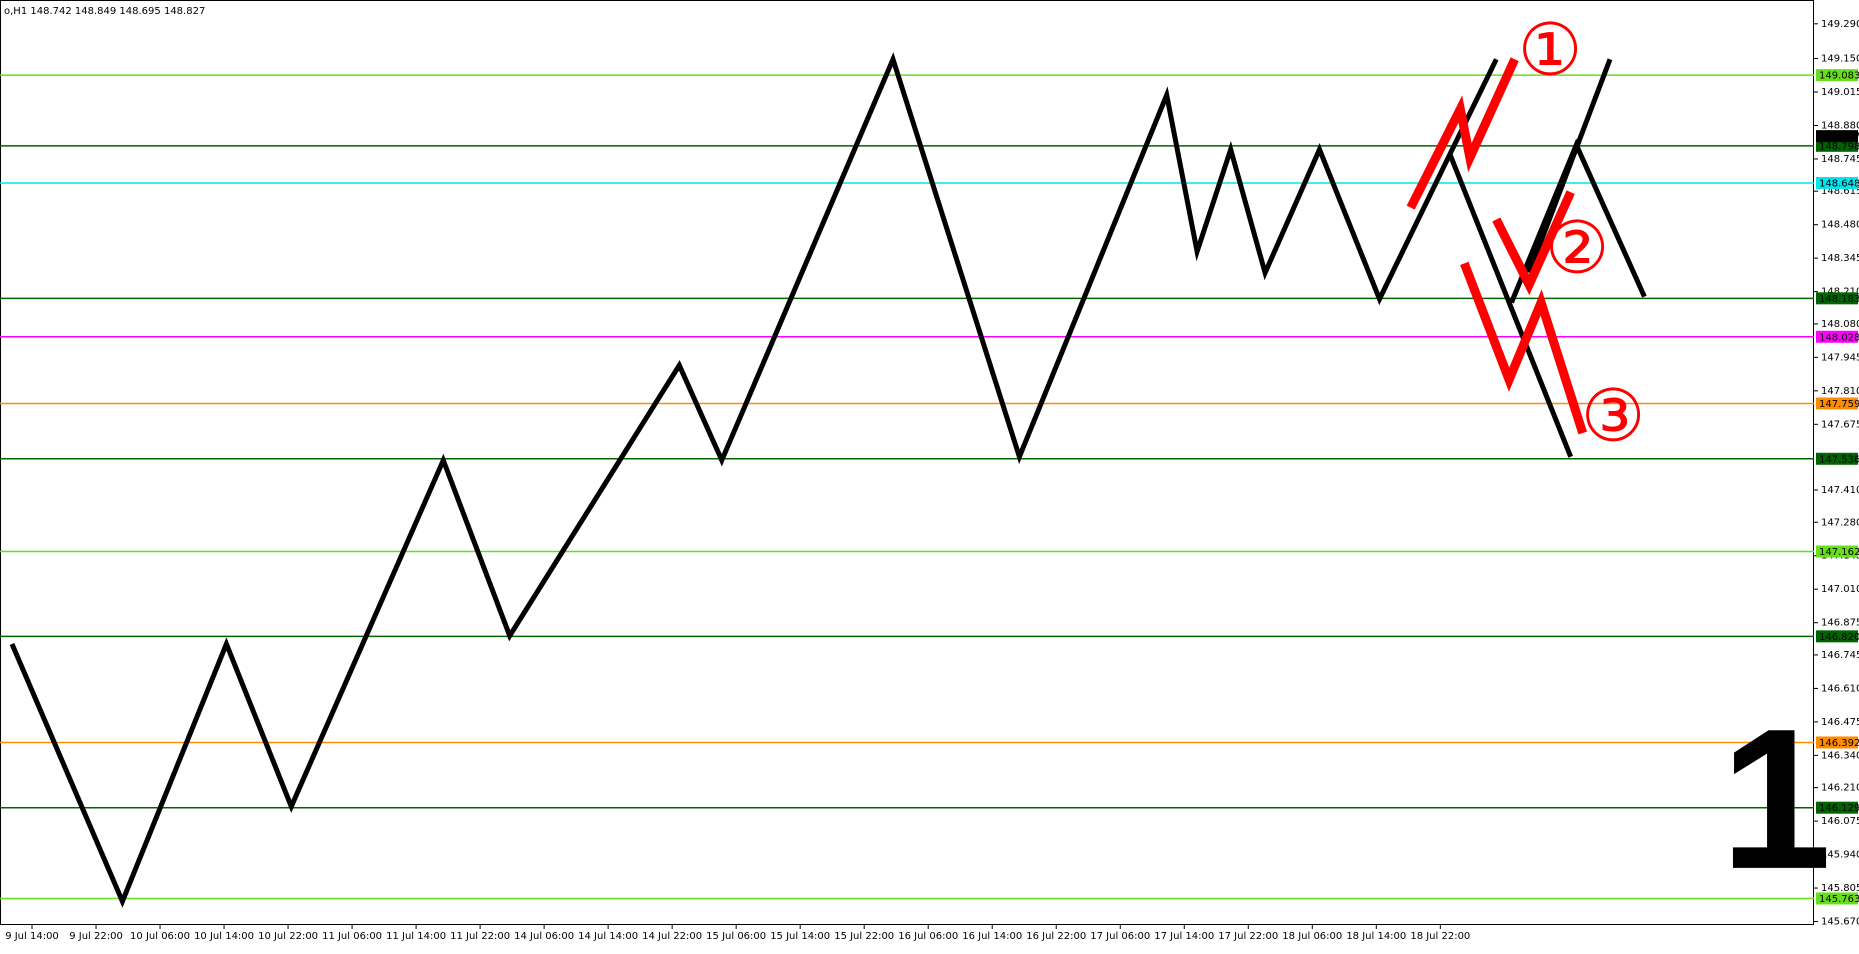 Image resolution: width=1859 pixels, height=954 pixels. What do you see at coordinates (1840, 159) in the screenshot?
I see `y-tick-label: 148.745` at bounding box center [1840, 159].